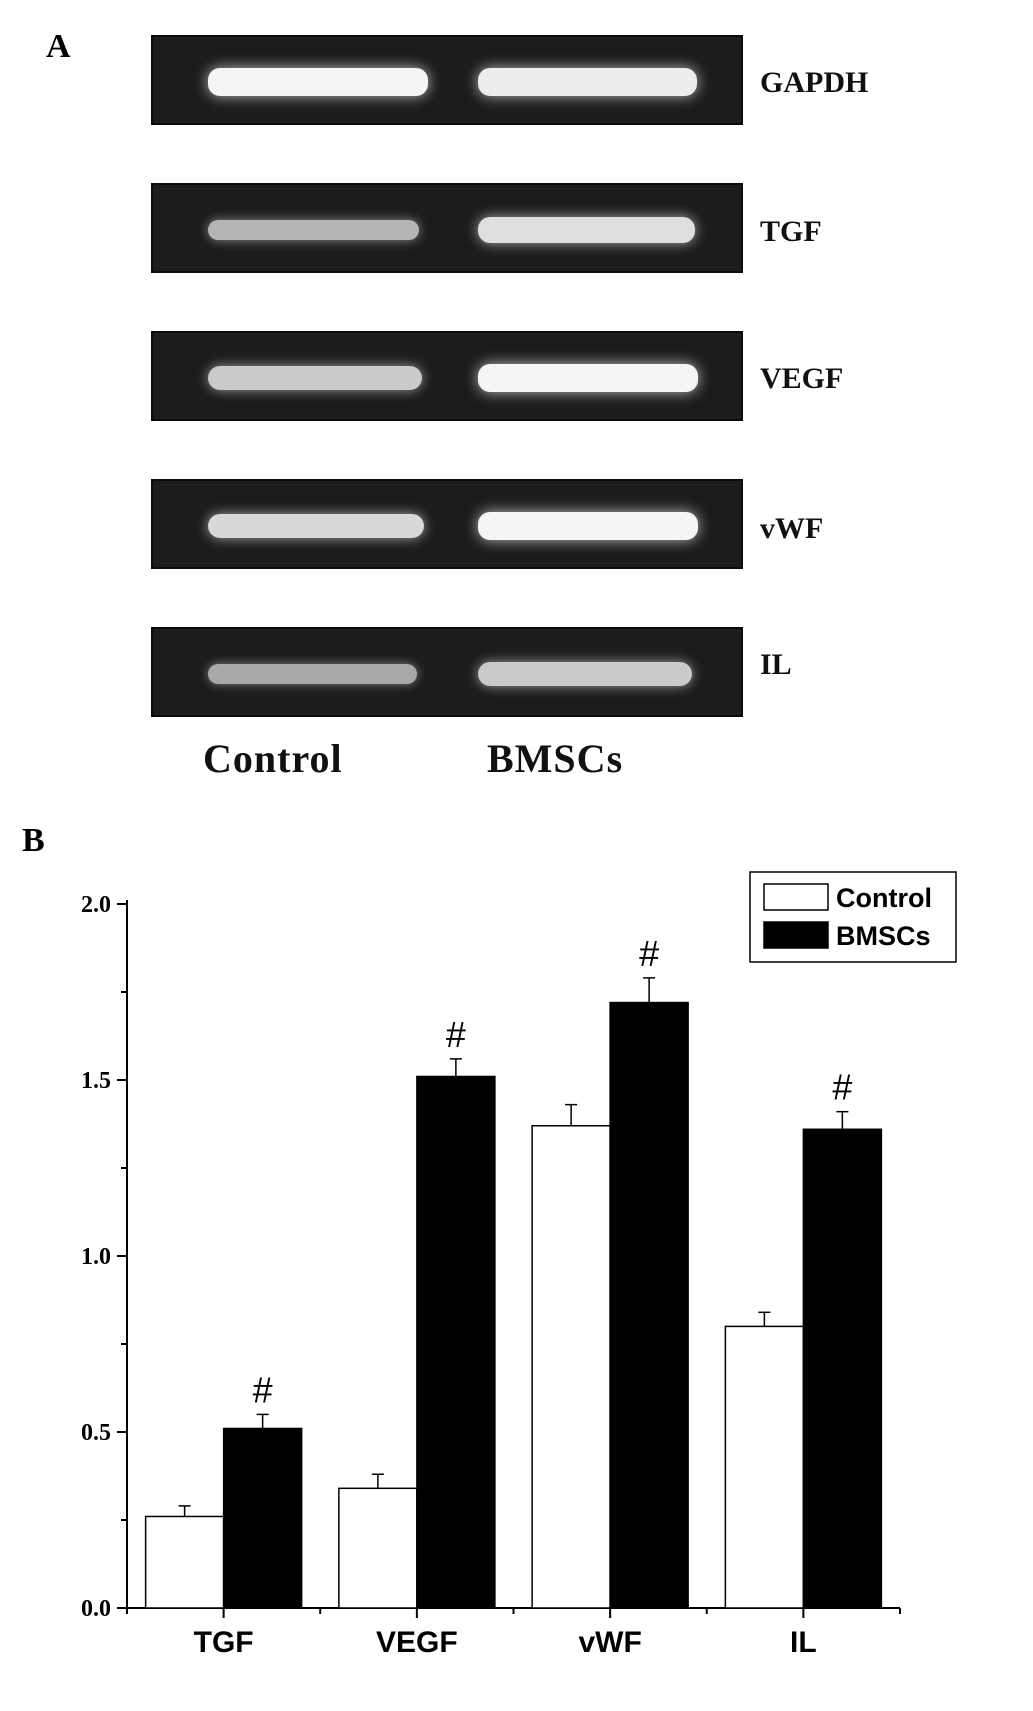 The image size is (1033, 1711). What do you see at coordinates (224, 1642) in the screenshot?
I see `x-tick-label: TGF` at bounding box center [224, 1642].